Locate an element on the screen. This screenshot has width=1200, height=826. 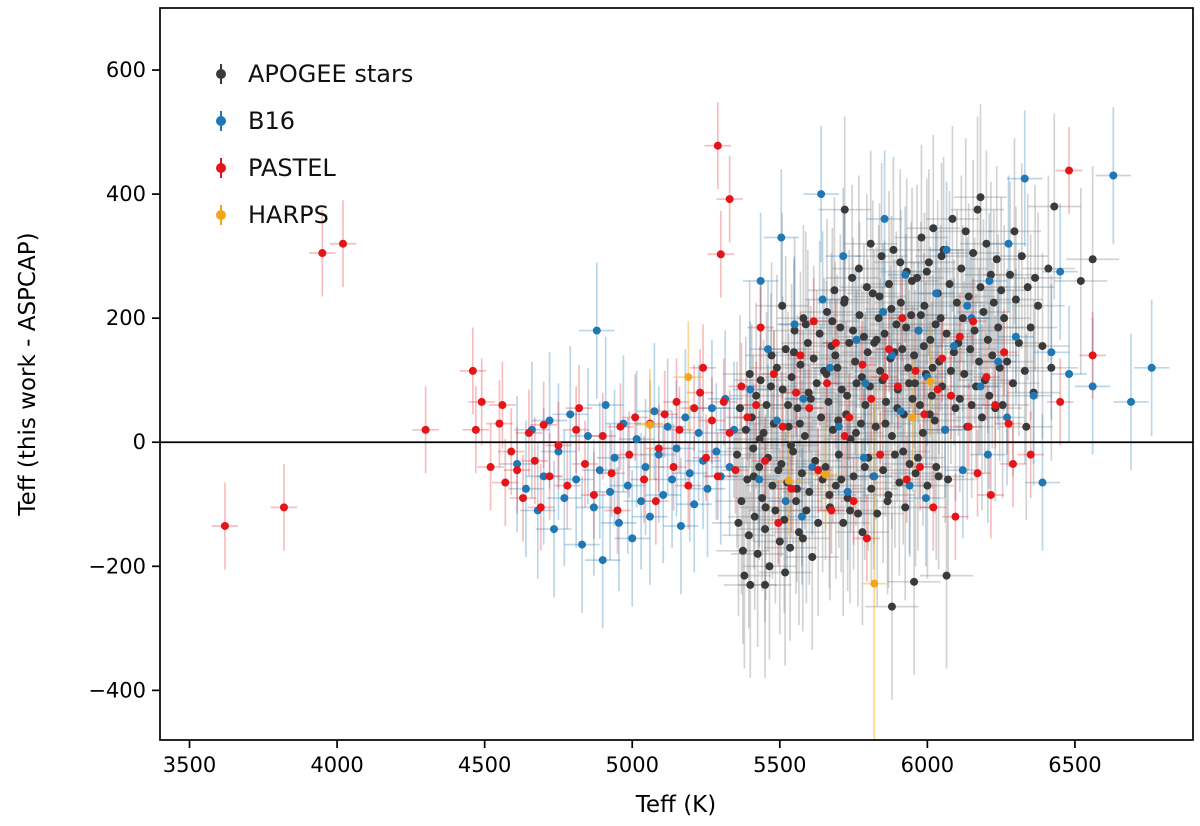
svg-text: 5500 is located at coordinates (779, 765).